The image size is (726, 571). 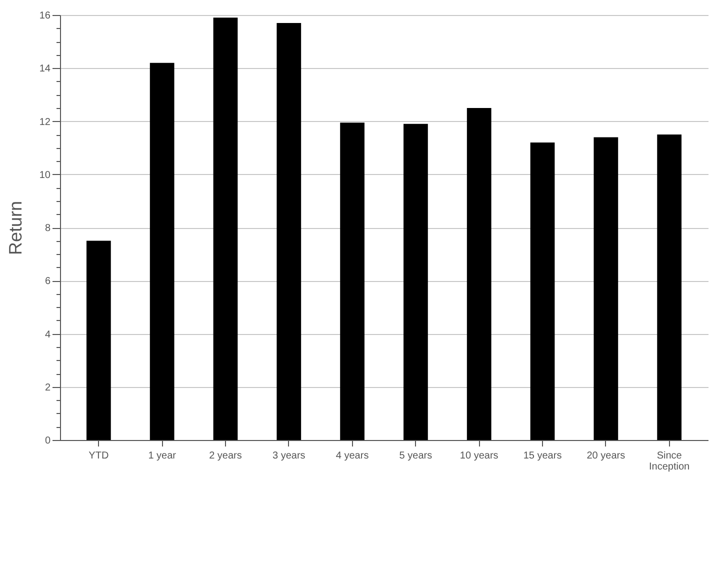 I want to click on y-tick-label: 0, so click(x=47, y=441).